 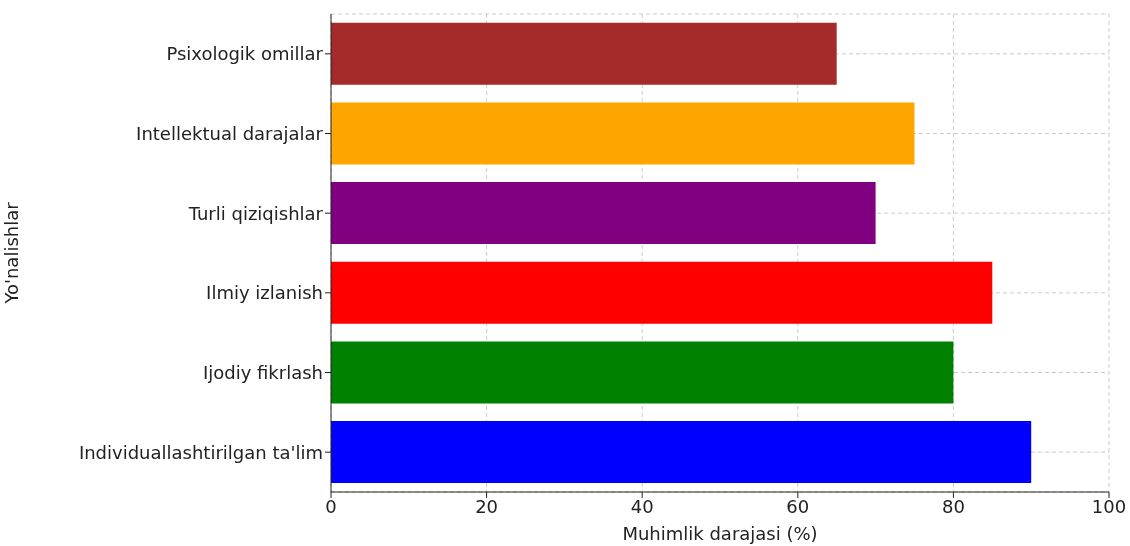 What do you see at coordinates (264, 293) in the screenshot?
I see `y-tick-label: Ilmiy izlanish` at bounding box center [264, 293].